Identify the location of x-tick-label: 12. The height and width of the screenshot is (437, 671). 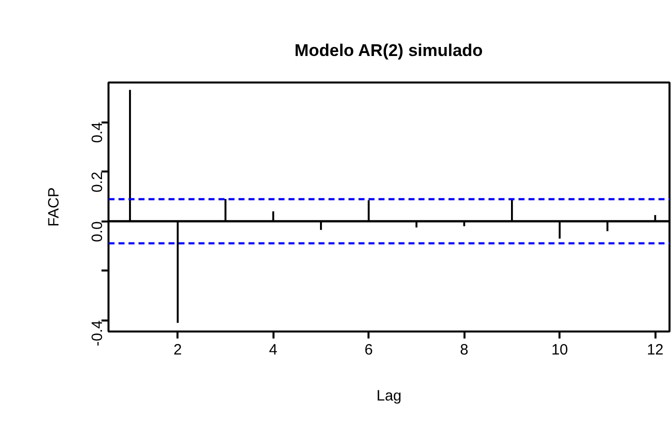
(655, 350).